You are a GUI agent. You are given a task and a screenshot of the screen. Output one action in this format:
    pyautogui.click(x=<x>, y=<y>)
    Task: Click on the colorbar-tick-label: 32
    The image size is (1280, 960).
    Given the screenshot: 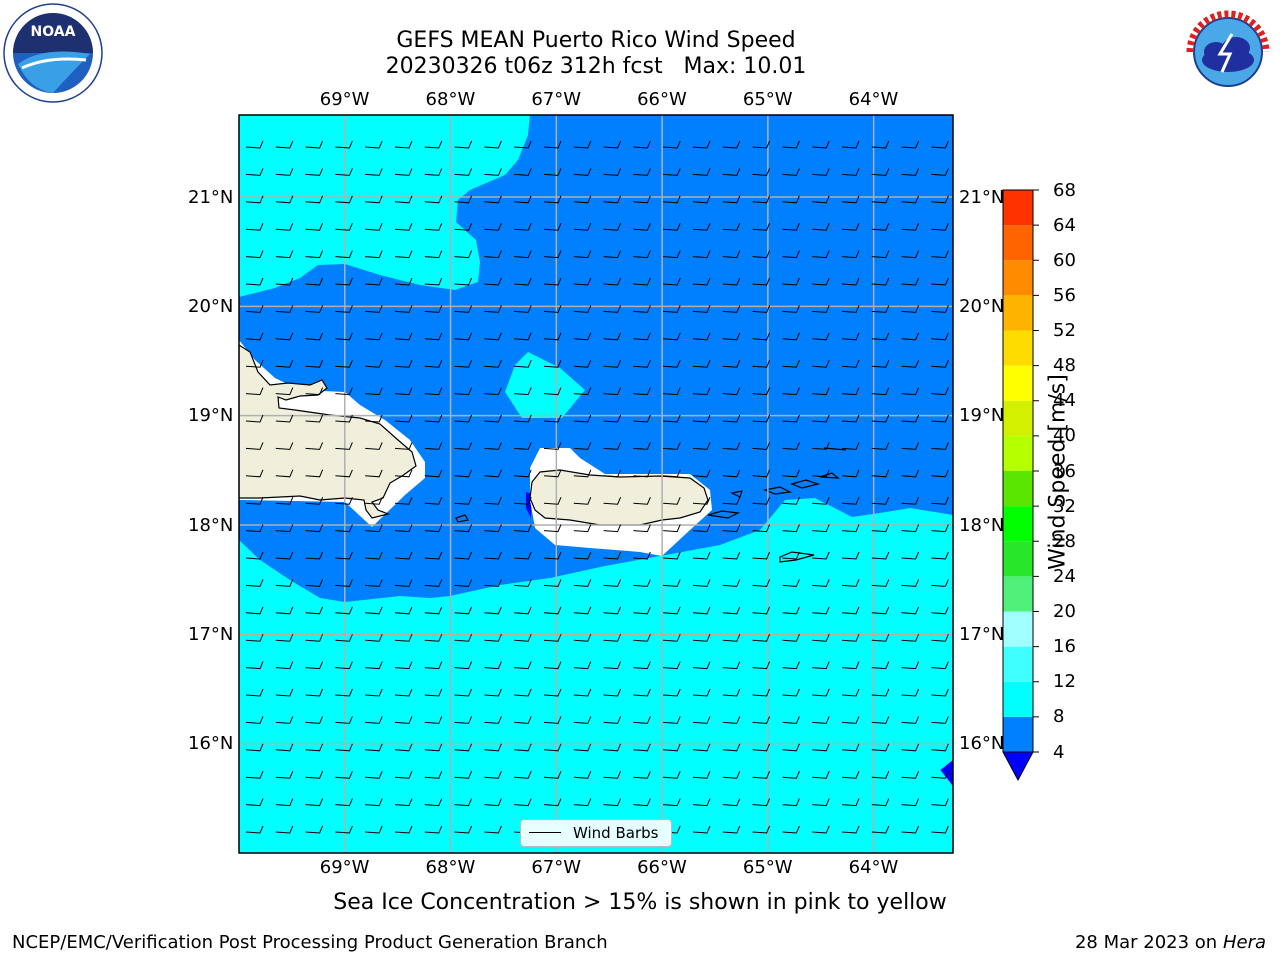 What is the action you would take?
    pyautogui.click(x=1064, y=506)
    